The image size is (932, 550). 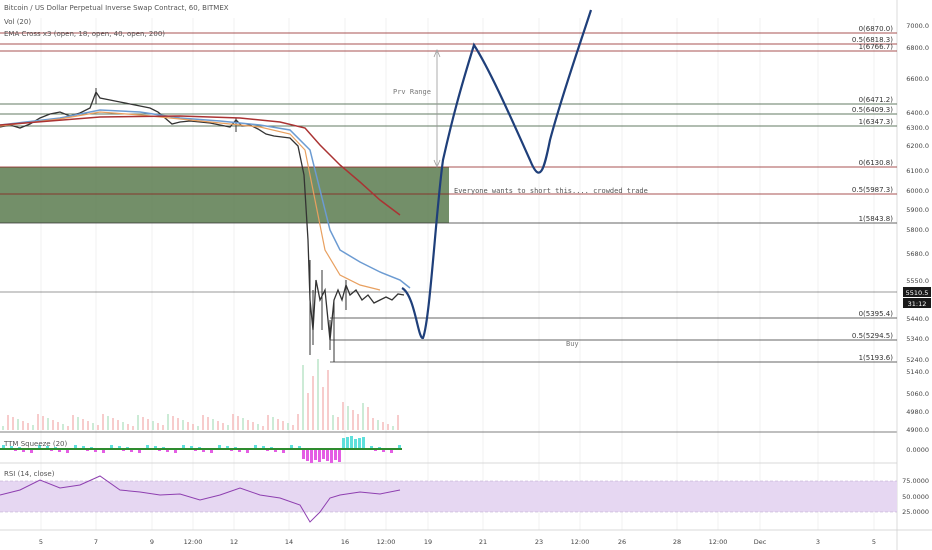 I want to click on price-axis, so click(x=914, y=275).